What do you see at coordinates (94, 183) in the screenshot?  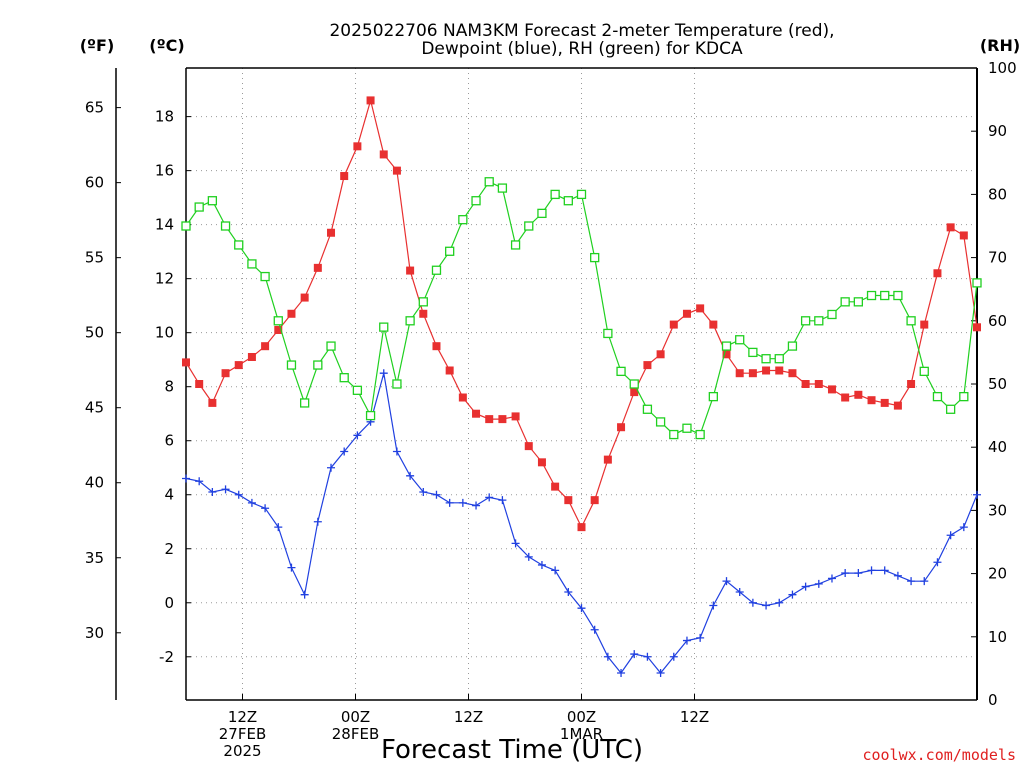 I see `fahrenheit-tick-label: 60` at bounding box center [94, 183].